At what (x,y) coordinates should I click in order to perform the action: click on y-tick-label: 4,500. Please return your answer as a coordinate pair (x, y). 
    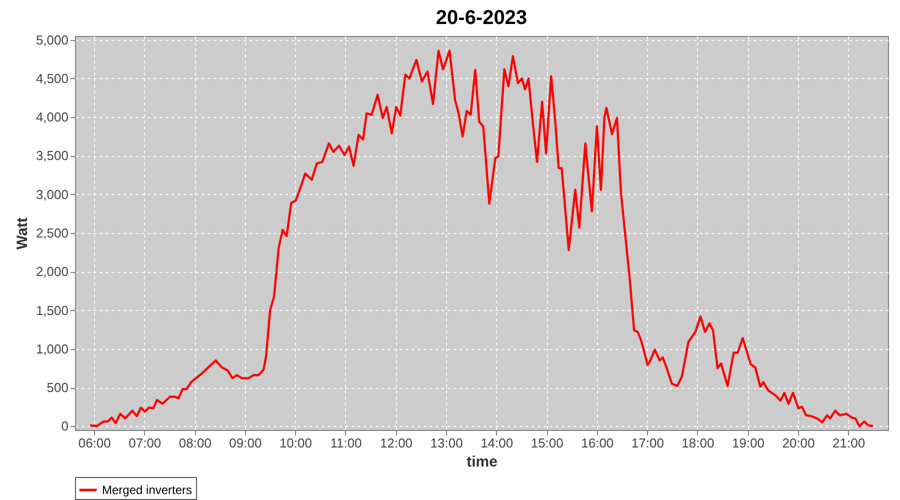
    Looking at the image, I should click on (52, 78).